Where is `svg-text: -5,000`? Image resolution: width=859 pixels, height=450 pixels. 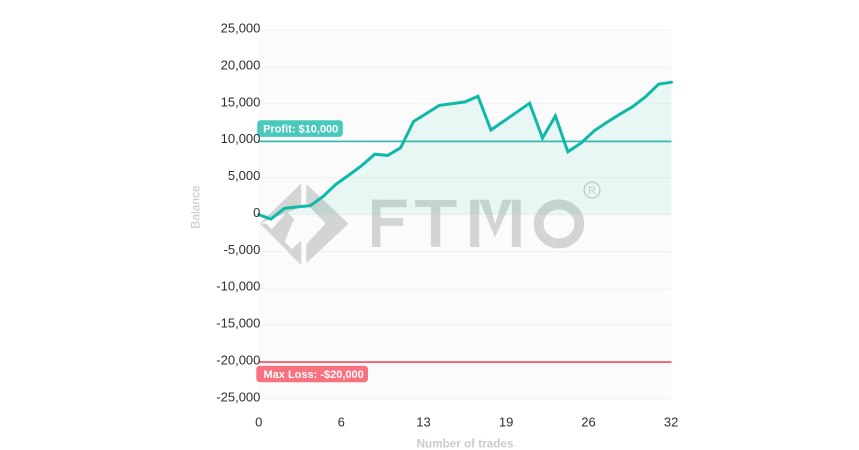 svg-text: -5,000 is located at coordinates (242, 249).